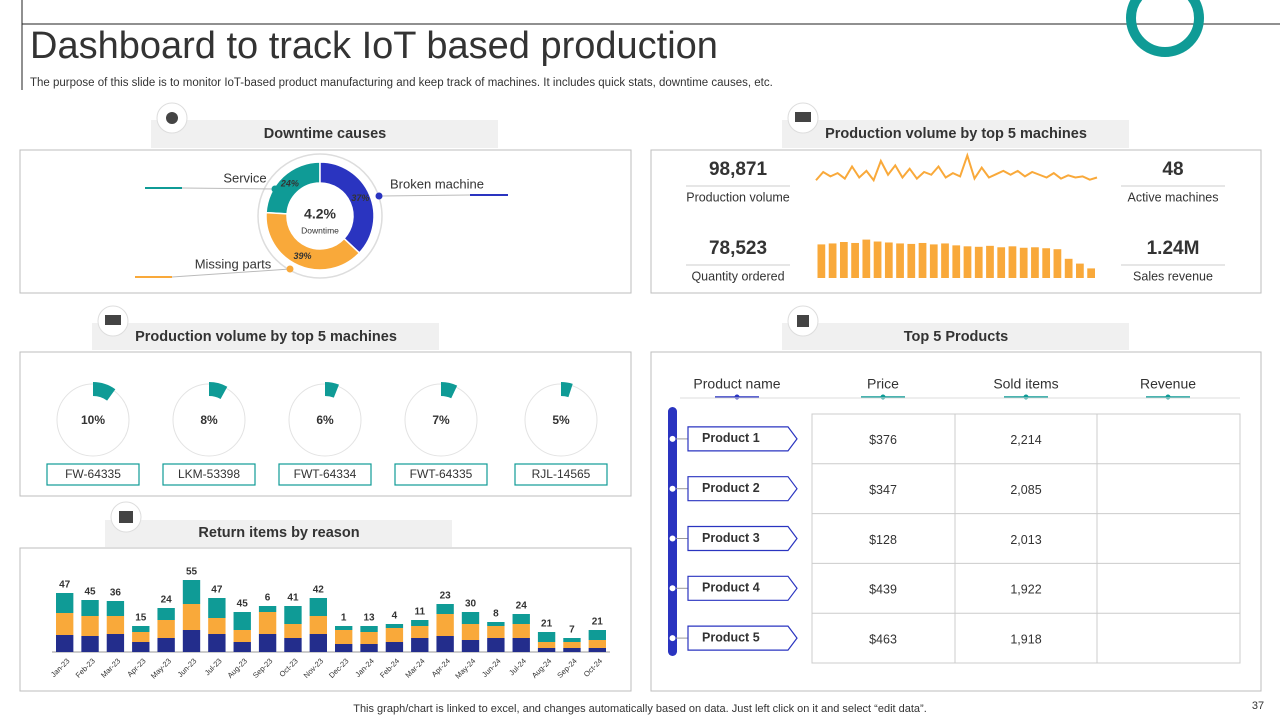  What do you see at coordinates (116, 593) in the screenshot?
I see `total-label: 36` at bounding box center [116, 593].